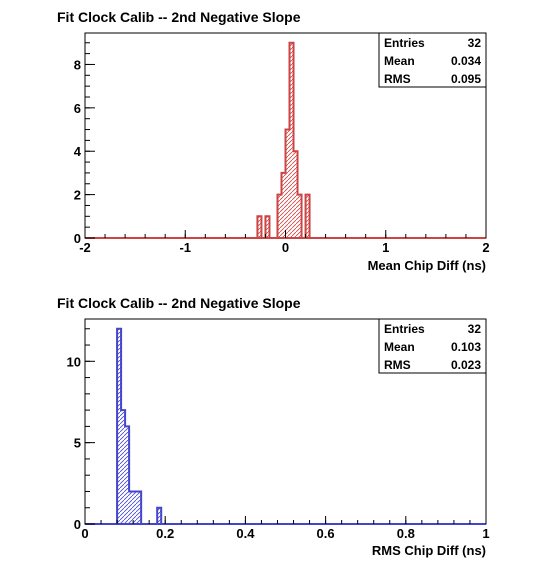 This screenshot has width=546, height=572. I want to click on chart-title-rms: Fit Clock Calib -- 2nd Negative Slope, so click(179, 303).